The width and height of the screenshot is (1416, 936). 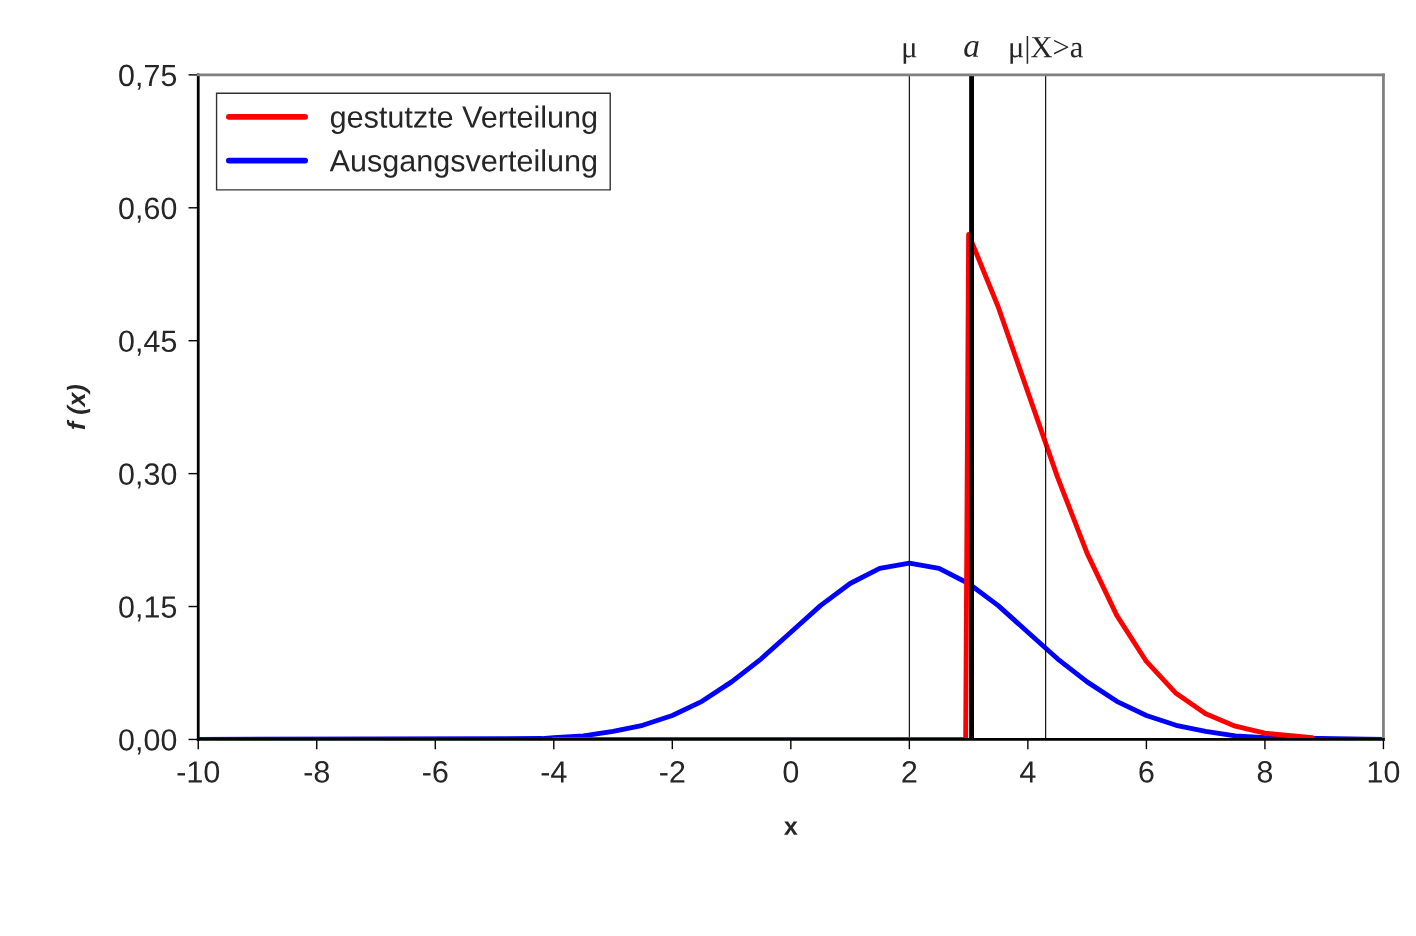 What do you see at coordinates (198, 772) in the screenshot?
I see `x-tick-label: -10` at bounding box center [198, 772].